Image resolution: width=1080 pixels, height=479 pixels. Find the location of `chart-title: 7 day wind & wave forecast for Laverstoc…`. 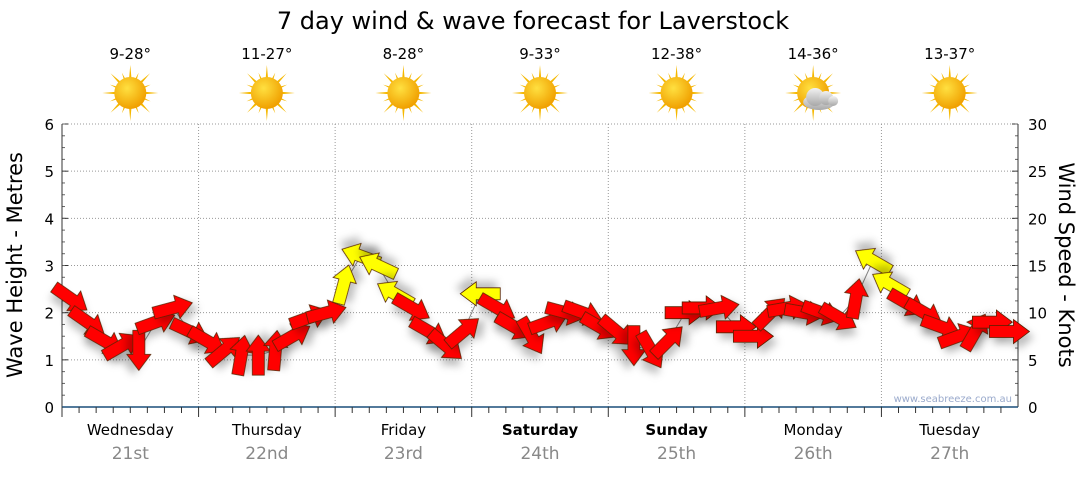

chart-title: 7 day wind & wave forecast for Laverstoc… is located at coordinates (533, 21).